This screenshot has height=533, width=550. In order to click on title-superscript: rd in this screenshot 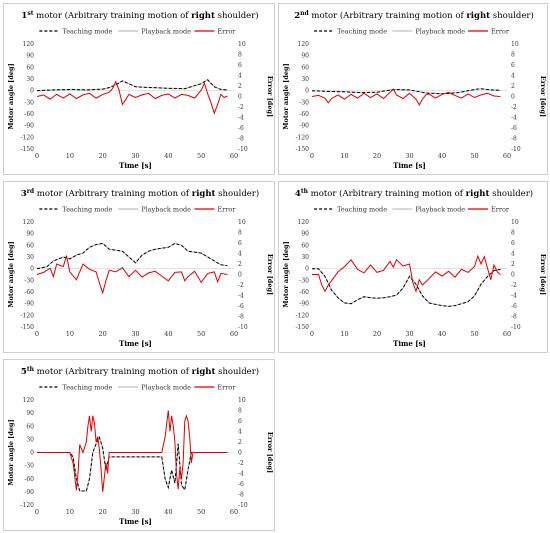, I will do `click(31, 191)`.